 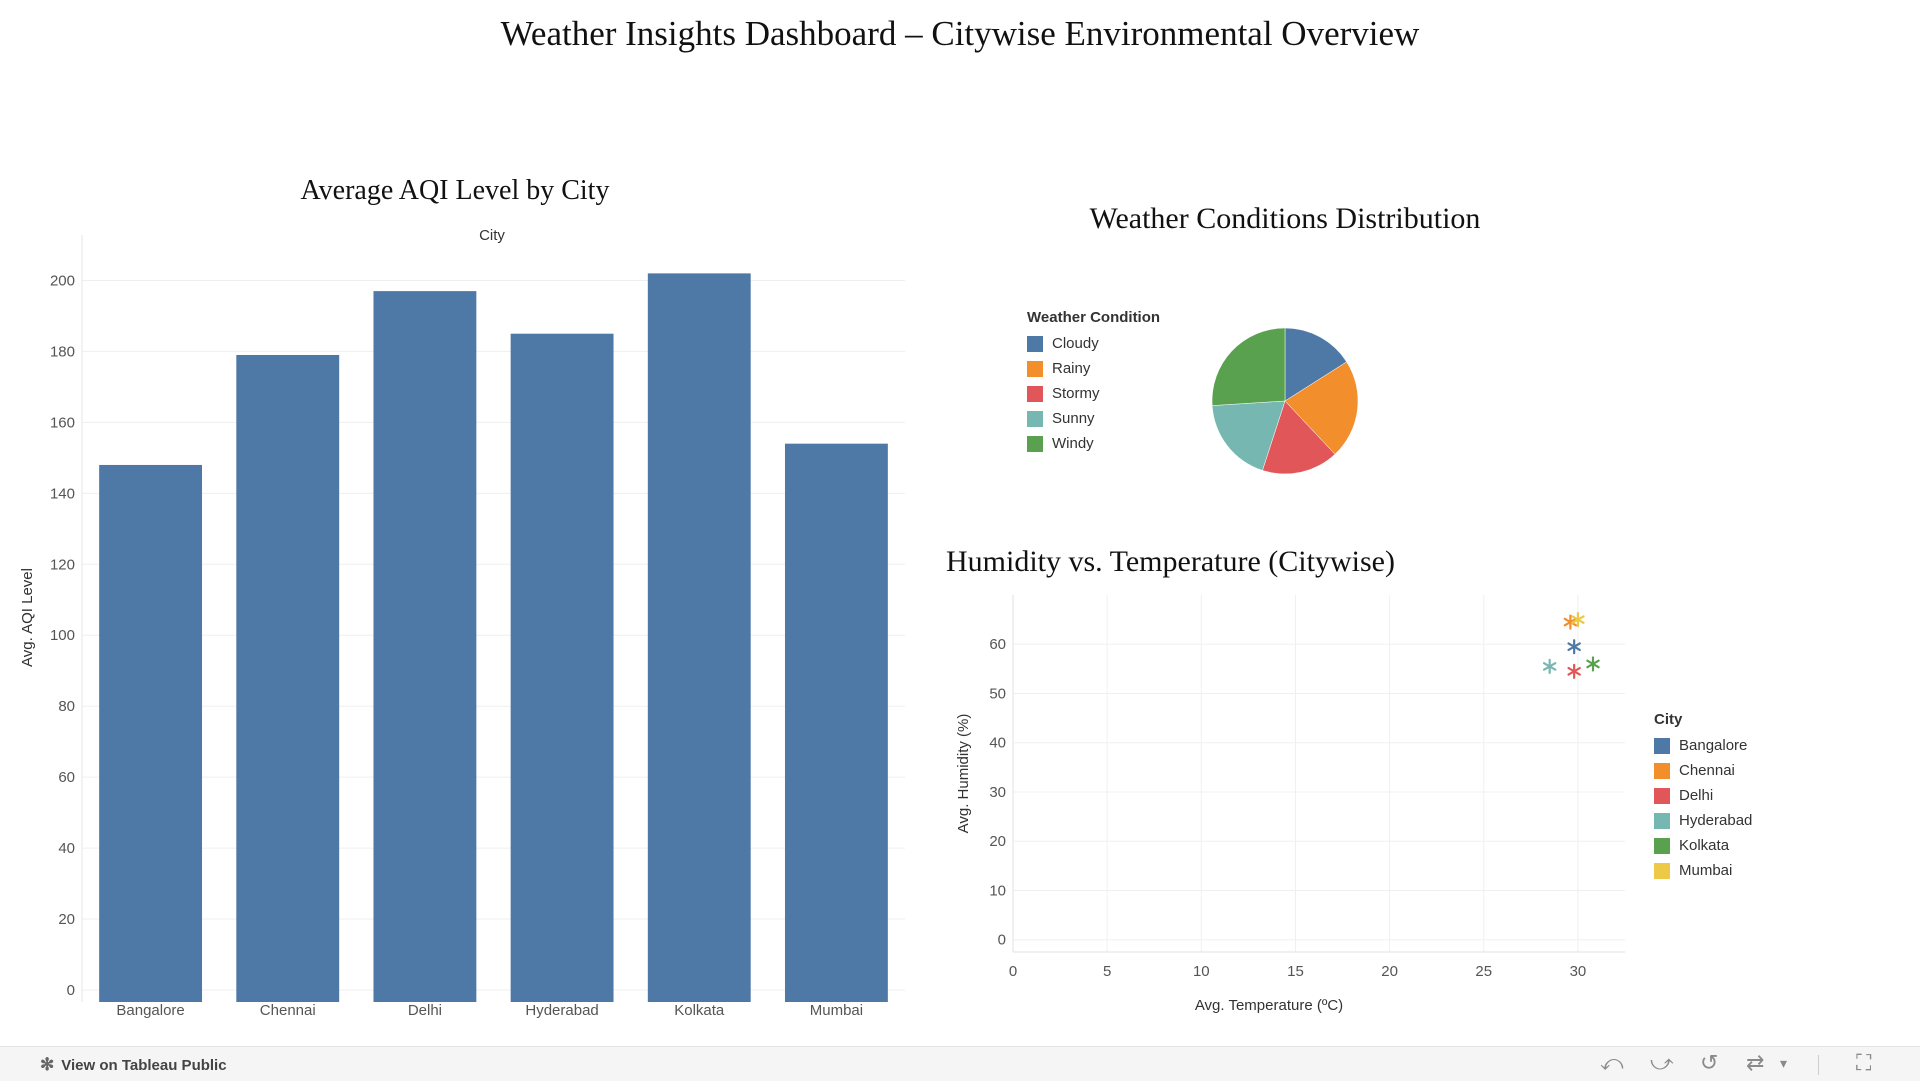 I want to click on view-on-tableau-link: ✻ View on Tableau Public, so click(x=133, y=1065).